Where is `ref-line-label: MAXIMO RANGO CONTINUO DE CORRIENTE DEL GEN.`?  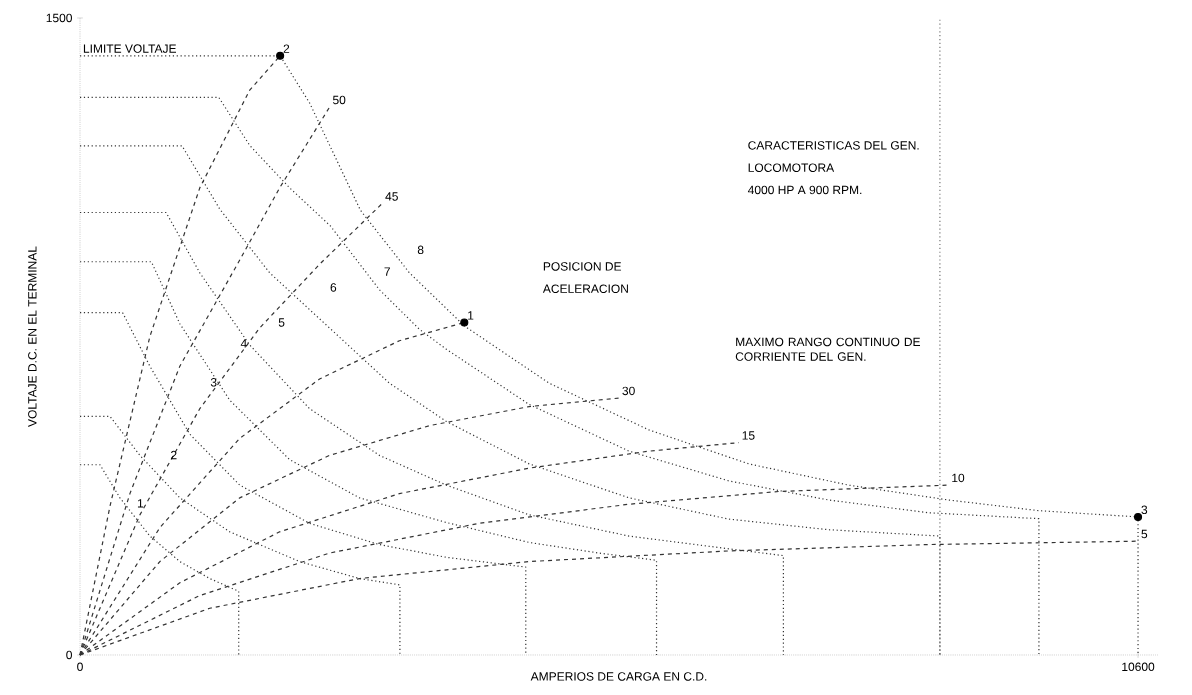
ref-line-label: MAXIMO RANGO CONTINUO DE CORRIENTE DEL GEN. is located at coordinates (828, 349).